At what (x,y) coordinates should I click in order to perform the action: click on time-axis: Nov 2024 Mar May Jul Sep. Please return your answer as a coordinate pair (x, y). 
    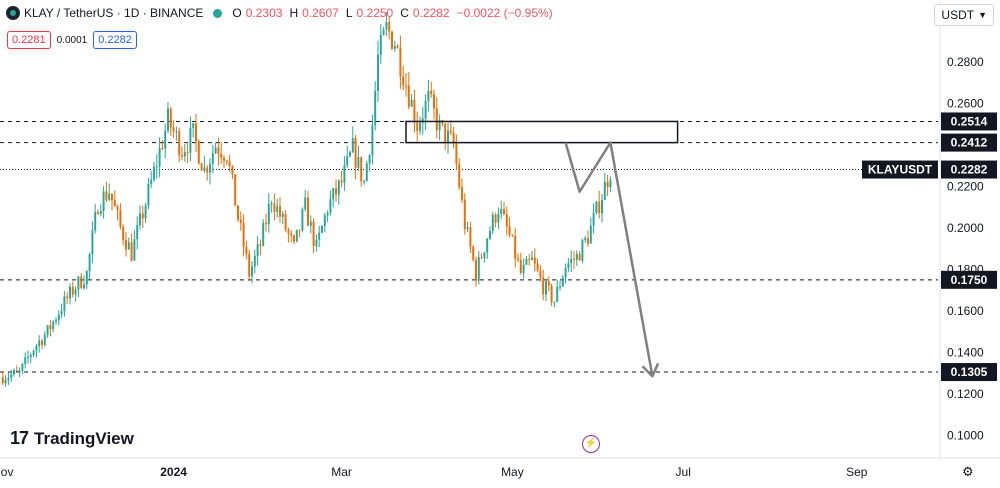
    Looking at the image, I should click on (434, 472).